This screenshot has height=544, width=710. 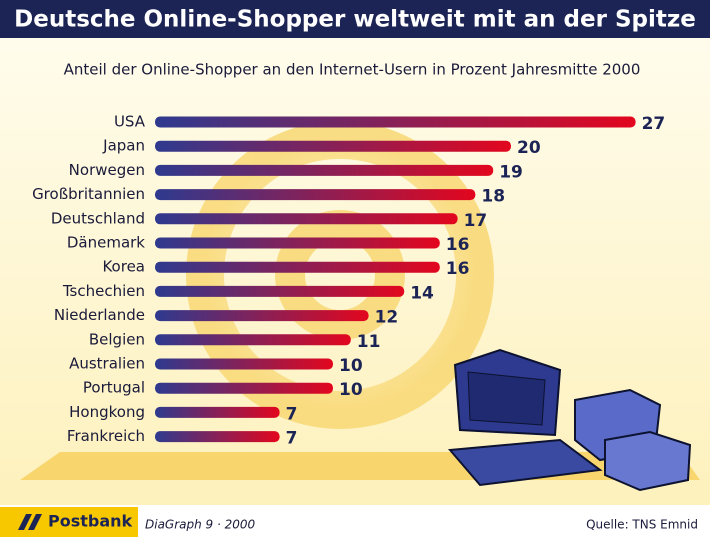 I want to click on brand-logo, so click(x=30, y=522).